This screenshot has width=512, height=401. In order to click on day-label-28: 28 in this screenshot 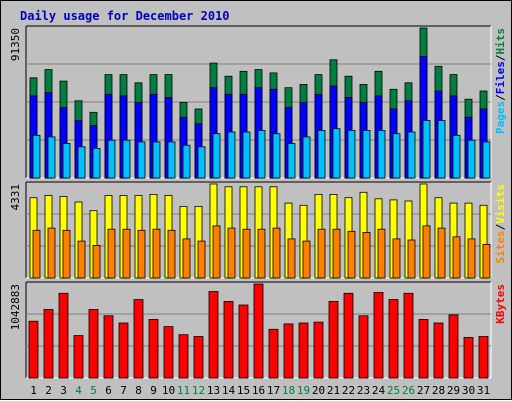, I will do `click(438, 390)`.